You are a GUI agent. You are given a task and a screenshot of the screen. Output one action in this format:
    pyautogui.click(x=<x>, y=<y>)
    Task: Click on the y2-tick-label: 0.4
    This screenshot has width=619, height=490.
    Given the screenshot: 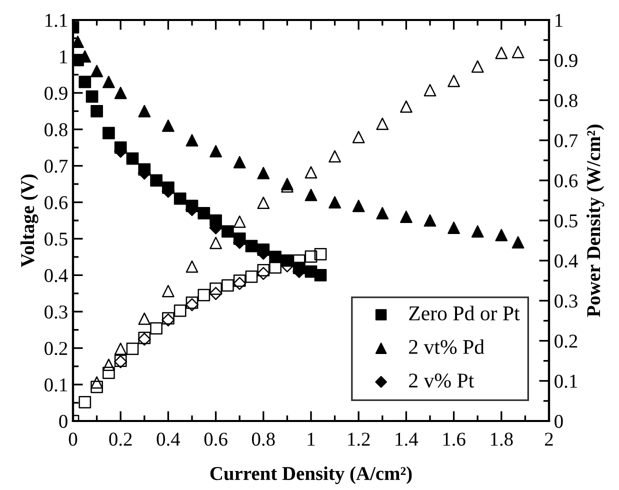 What is the action you would take?
    pyautogui.click(x=566, y=261)
    